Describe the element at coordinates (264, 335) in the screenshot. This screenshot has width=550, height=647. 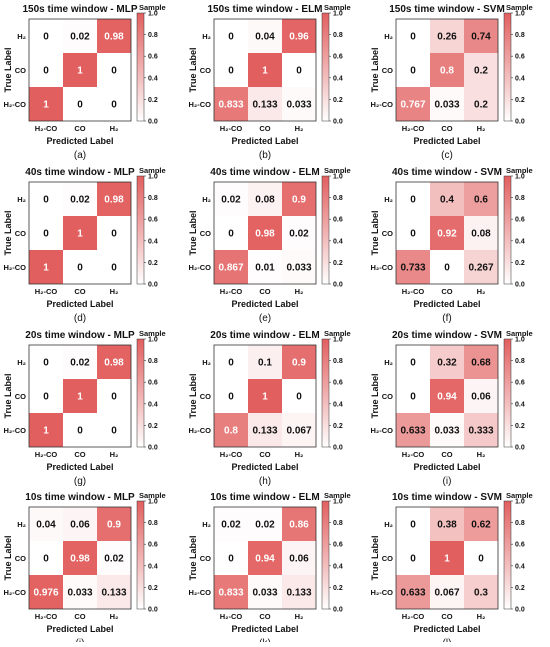
I see `panel-title: 20s time window - ELM` at that location.